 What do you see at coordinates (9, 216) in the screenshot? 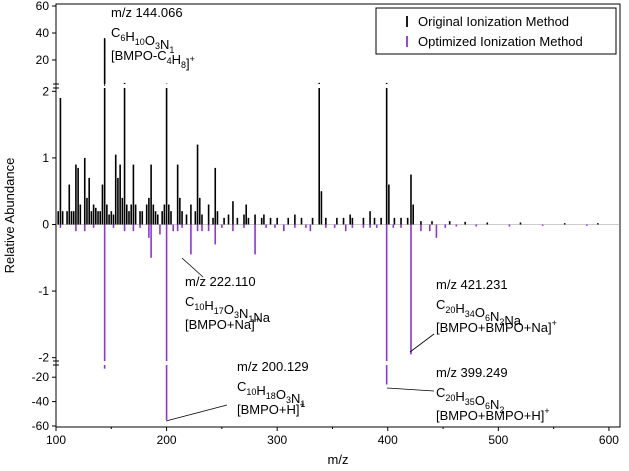
I see `y-axis-label: Relative Abundance` at bounding box center [9, 216].